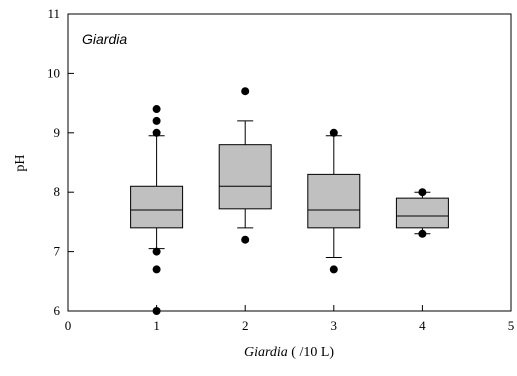 This screenshot has width=517, height=376. I want to click on x-axis-label: Giardia ( /10 L), so click(289, 352).